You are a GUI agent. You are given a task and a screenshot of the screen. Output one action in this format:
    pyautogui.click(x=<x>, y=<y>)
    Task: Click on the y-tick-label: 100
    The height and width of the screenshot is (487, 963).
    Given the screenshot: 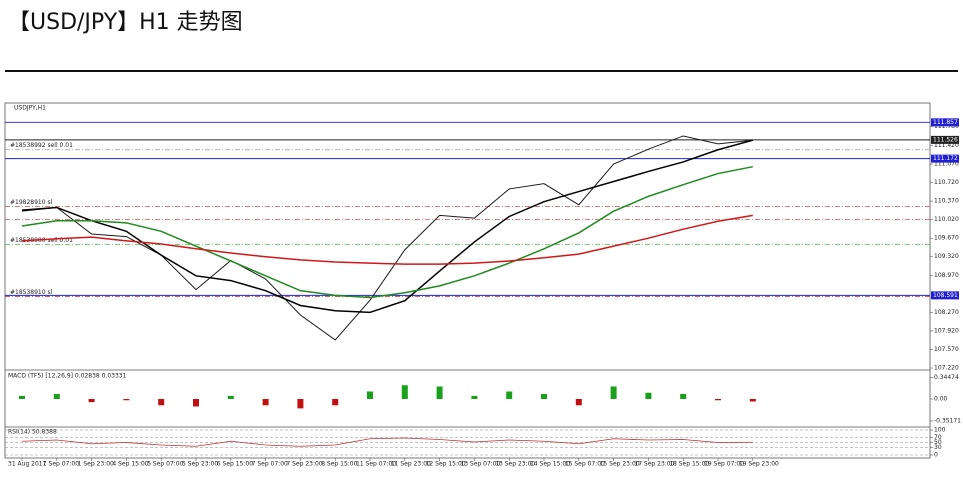 What is the action you would take?
    pyautogui.click(x=940, y=430)
    